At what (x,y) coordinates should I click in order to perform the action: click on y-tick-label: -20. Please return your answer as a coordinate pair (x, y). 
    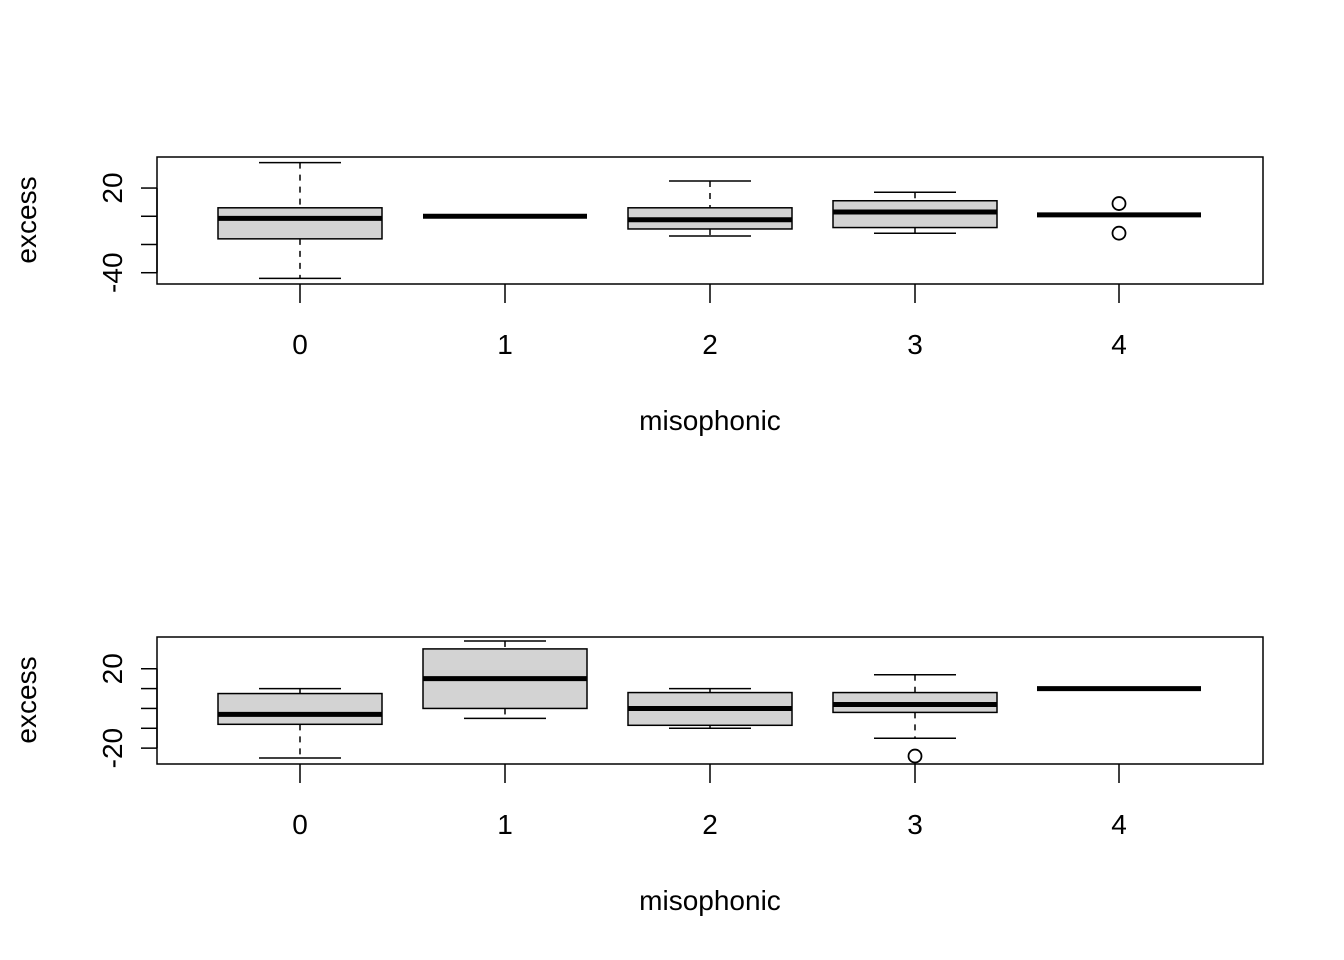
    Looking at the image, I should click on (112, 748).